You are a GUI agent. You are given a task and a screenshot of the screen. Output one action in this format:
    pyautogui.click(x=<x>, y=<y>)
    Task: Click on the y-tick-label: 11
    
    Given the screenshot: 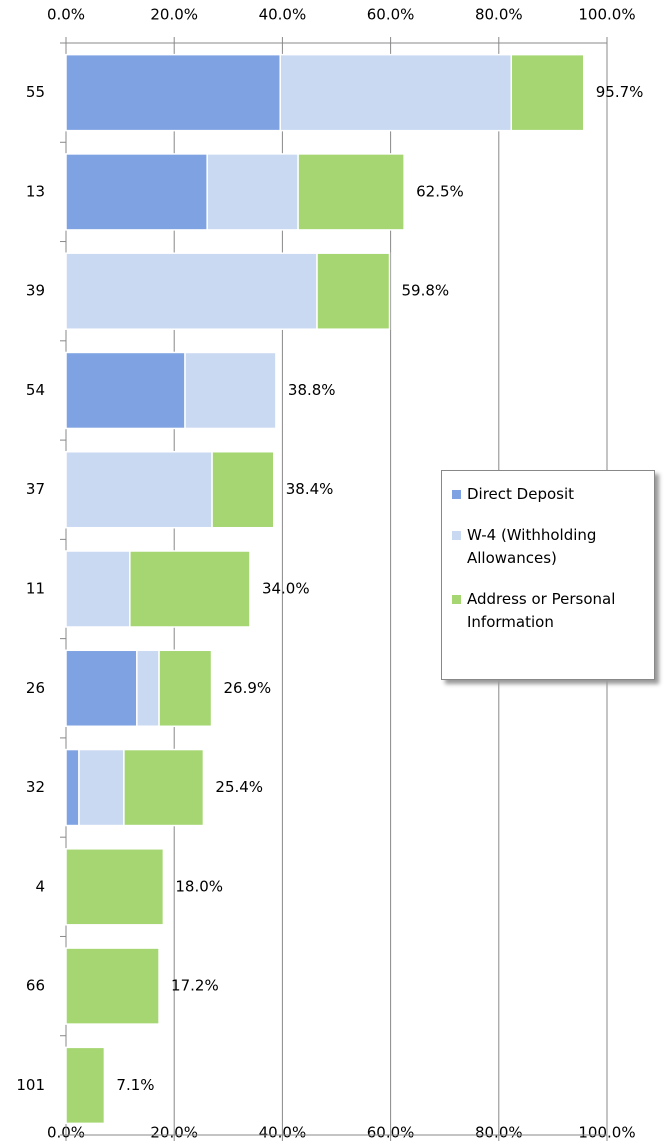 What is the action you would take?
    pyautogui.click(x=35, y=589)
    